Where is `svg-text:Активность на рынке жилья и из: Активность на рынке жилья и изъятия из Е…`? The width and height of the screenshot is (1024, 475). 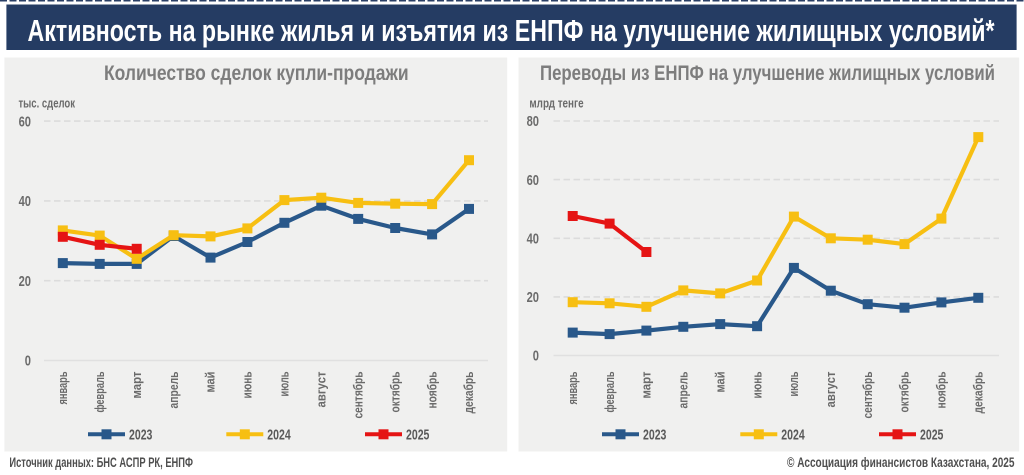 svg-text:Активность на рынке жилья и из: Активность на рынке жилья и изъятия из Е… is located at coordinates (512, 30).